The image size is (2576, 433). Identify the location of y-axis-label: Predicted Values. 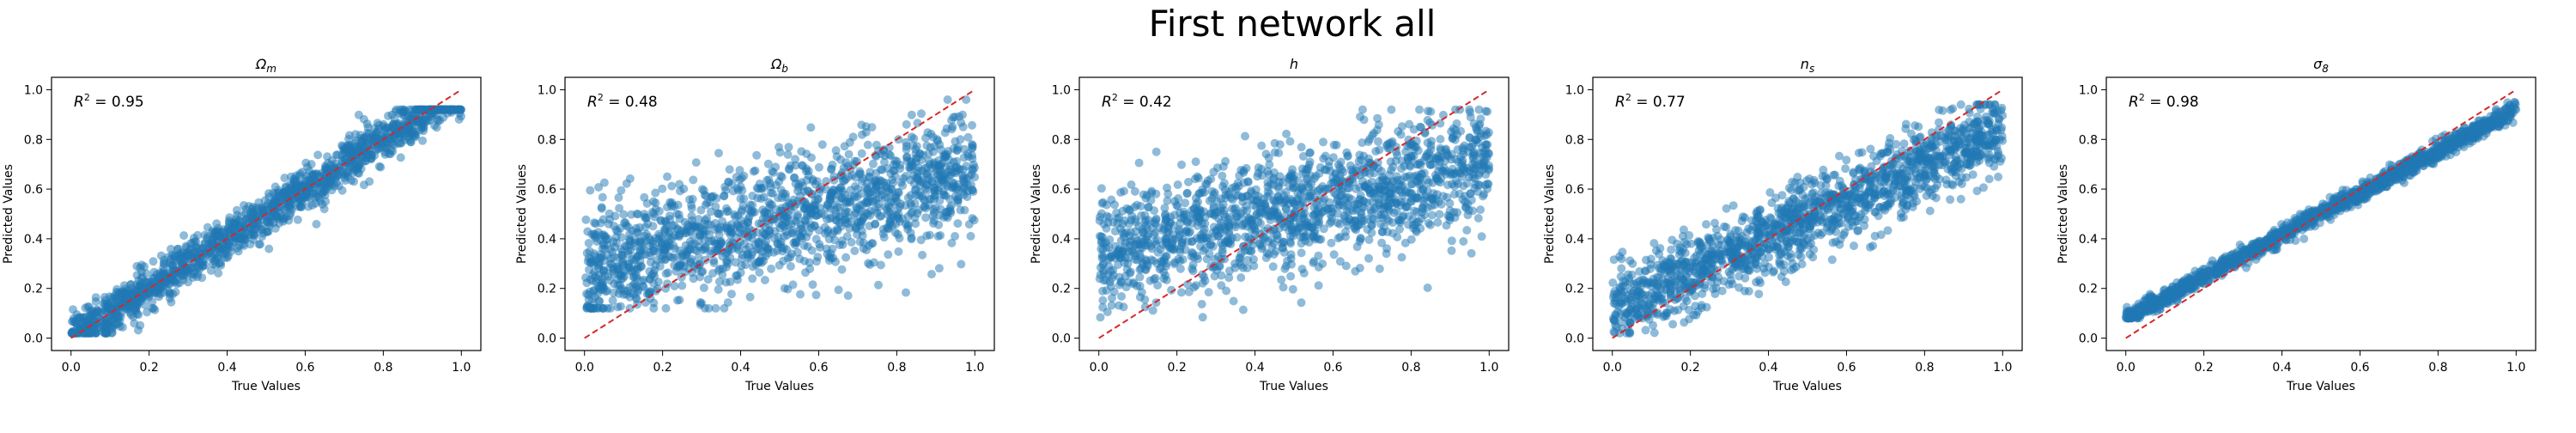
(1036, 214).